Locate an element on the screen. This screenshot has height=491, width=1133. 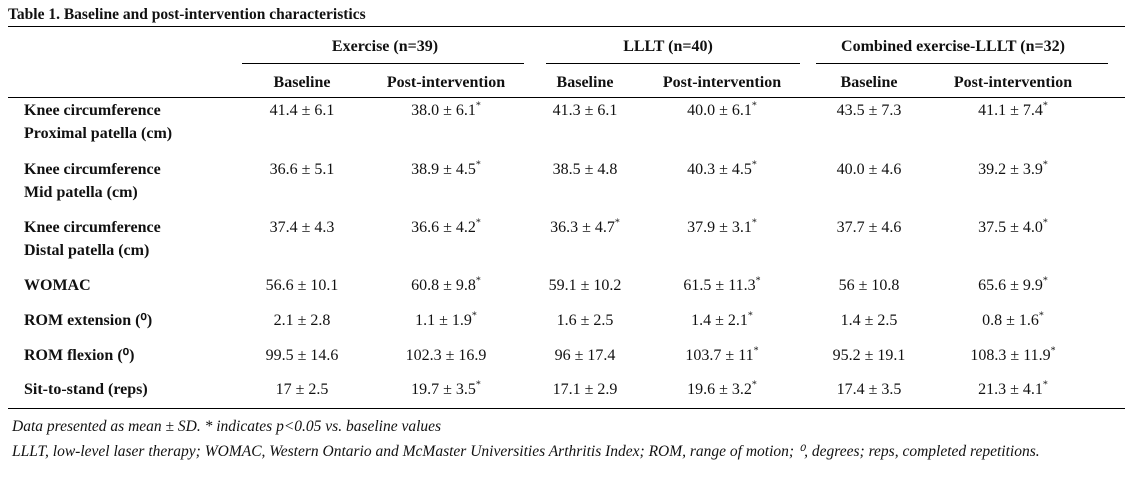
cell-value: 19.7 ± 3.5 is located at coordinates (443, 389).